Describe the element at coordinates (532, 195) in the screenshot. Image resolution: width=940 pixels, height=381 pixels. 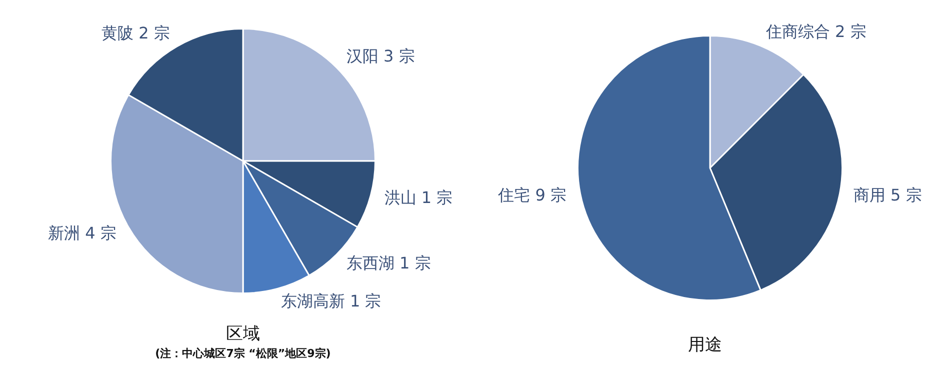
I see `slice-label: 住宅 9 宗` at that location.